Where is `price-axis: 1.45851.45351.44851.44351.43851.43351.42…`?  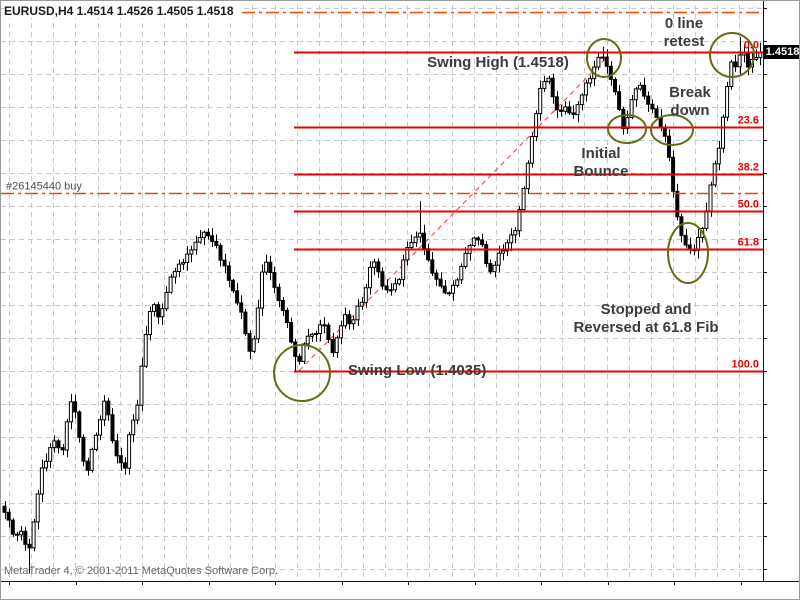
price-axis: 1.45851.45351.44851.44351.43851.43351.42… is located at coordinates (781, 291).